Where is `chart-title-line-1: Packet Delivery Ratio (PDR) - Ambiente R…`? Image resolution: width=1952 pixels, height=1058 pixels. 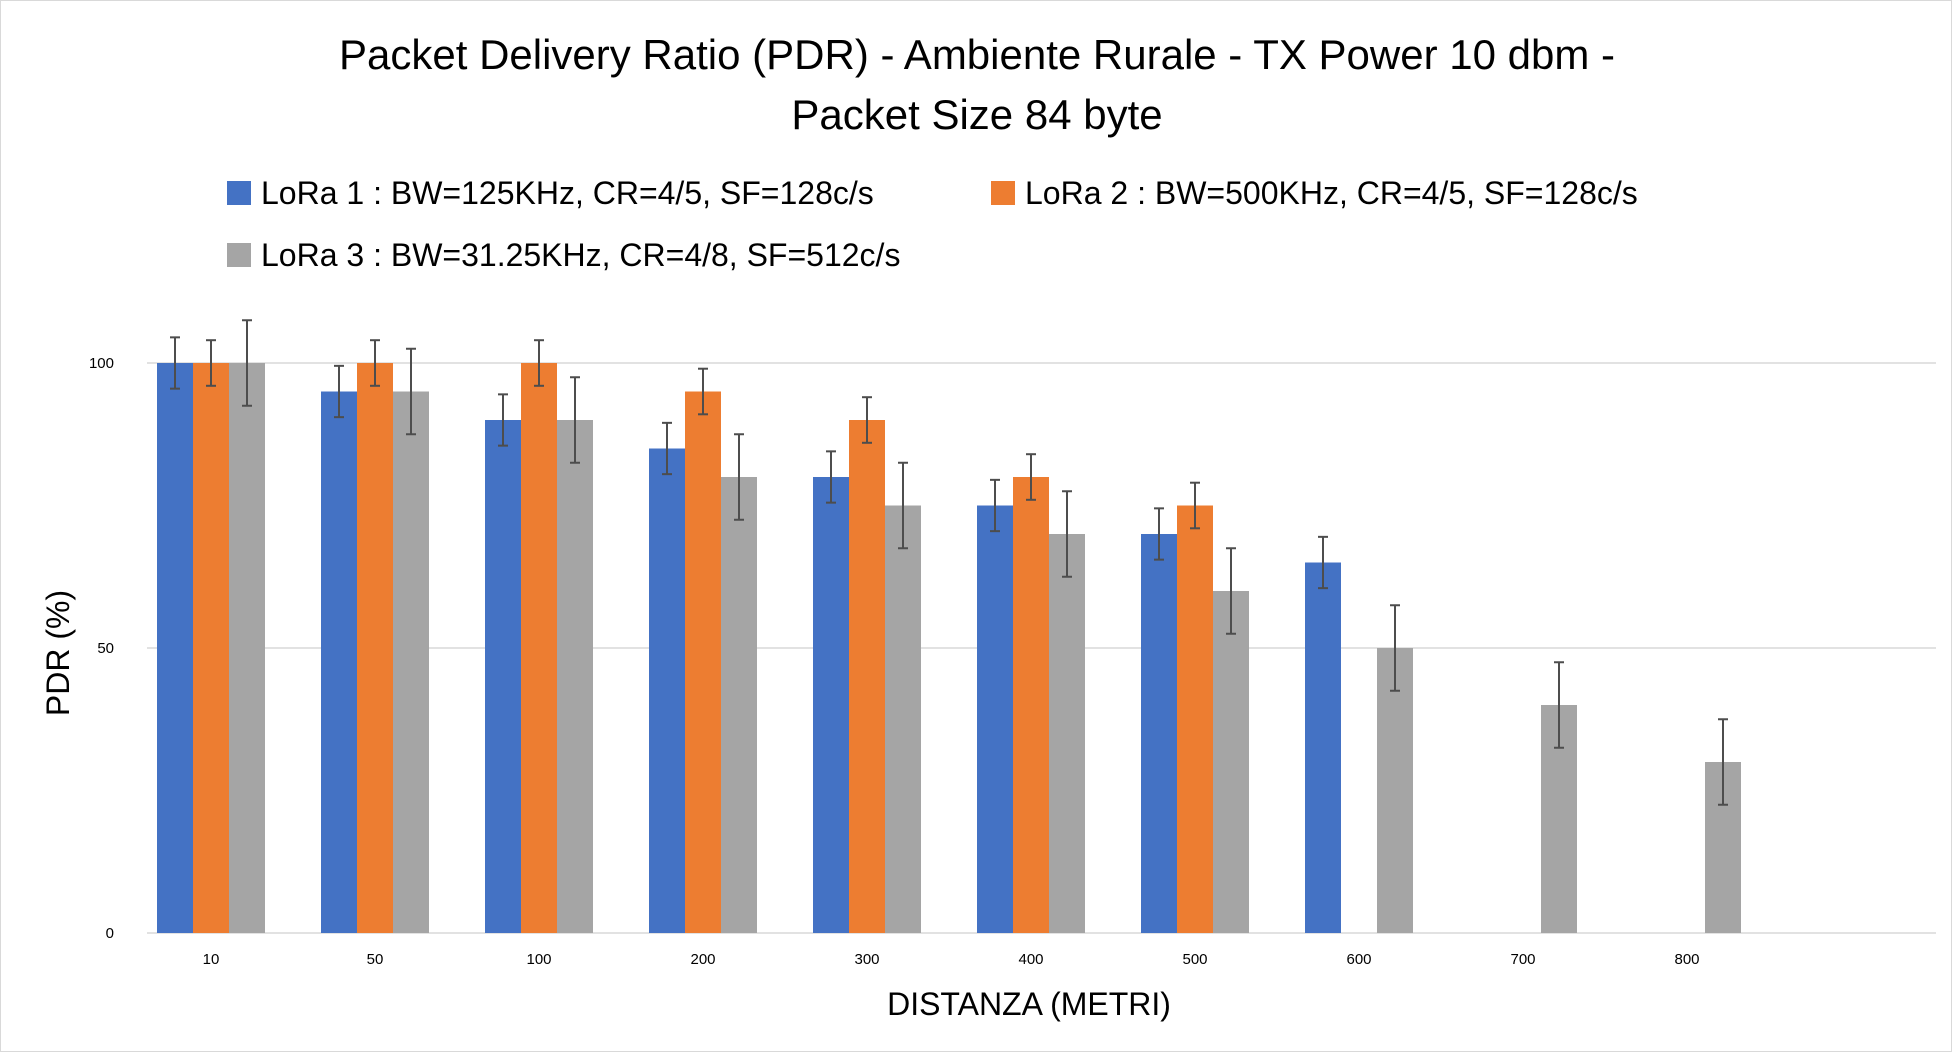 chart-title-line-1: Packet Delivery Ratio (PDR) - Ambiente R… is located at coordinates (977, 54).